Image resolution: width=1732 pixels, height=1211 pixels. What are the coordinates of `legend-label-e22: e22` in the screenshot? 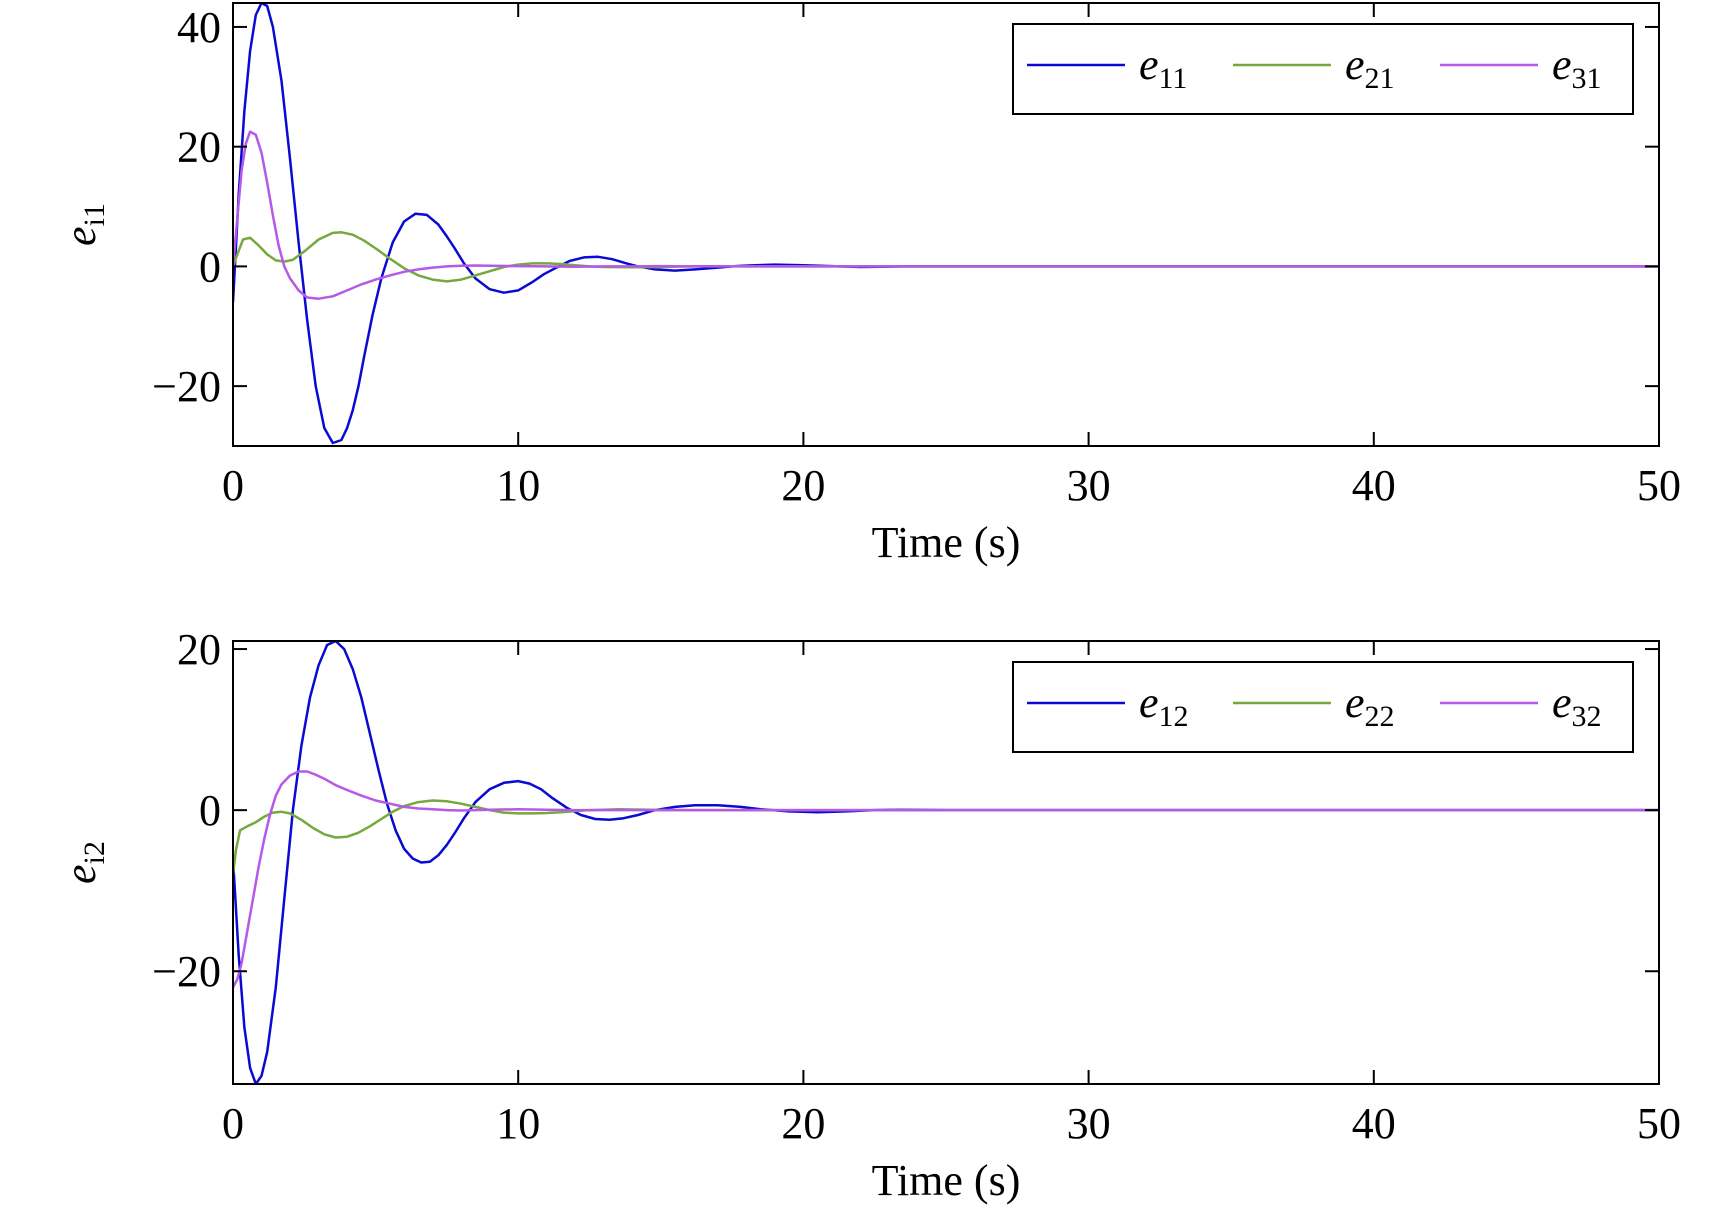 It's located at (1370, 705).